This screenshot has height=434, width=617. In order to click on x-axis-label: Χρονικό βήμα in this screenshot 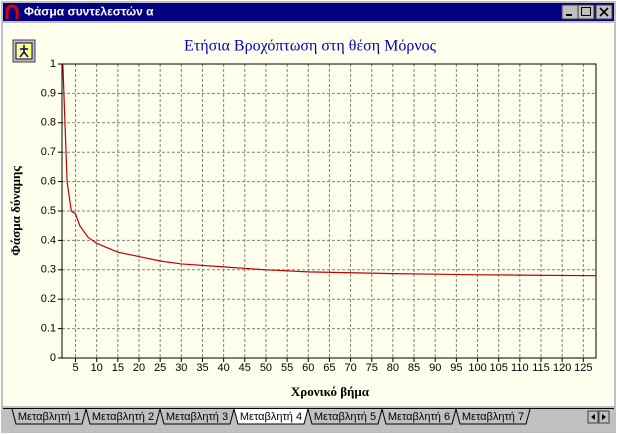, I will do `click(330, 391)`.